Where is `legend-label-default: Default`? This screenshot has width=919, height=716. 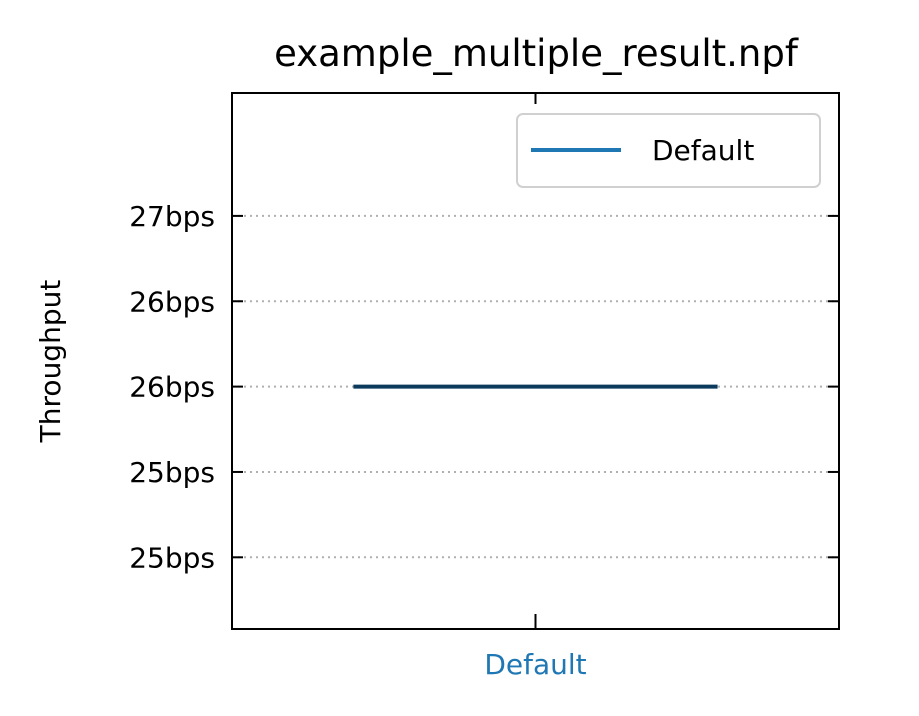
legend-label-default: Default is located at coordinates (703, 150).